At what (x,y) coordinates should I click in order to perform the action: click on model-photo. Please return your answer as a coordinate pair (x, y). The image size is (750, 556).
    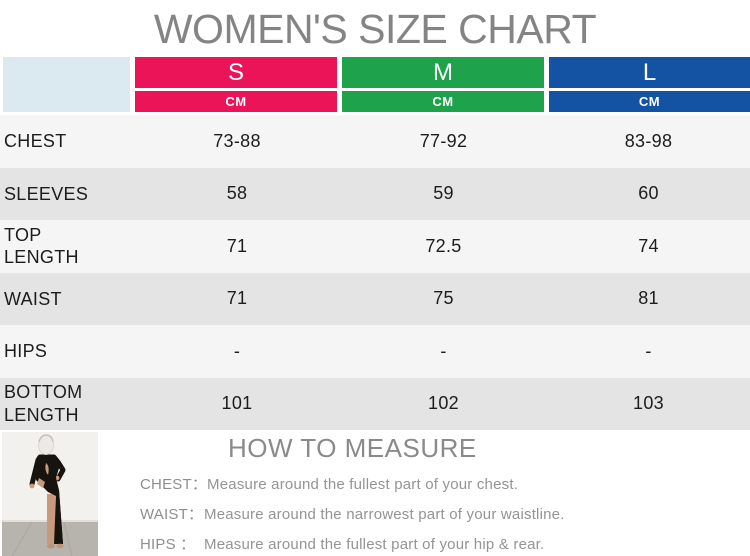
    Looking at the image, I should click on (50, 494).